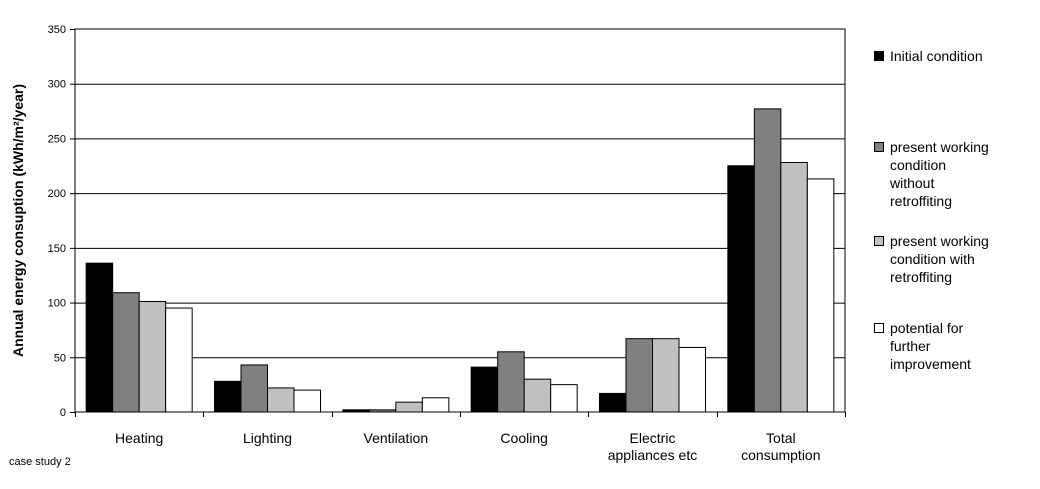  I want to click on y-tick-label: 350, so click(57, 30).